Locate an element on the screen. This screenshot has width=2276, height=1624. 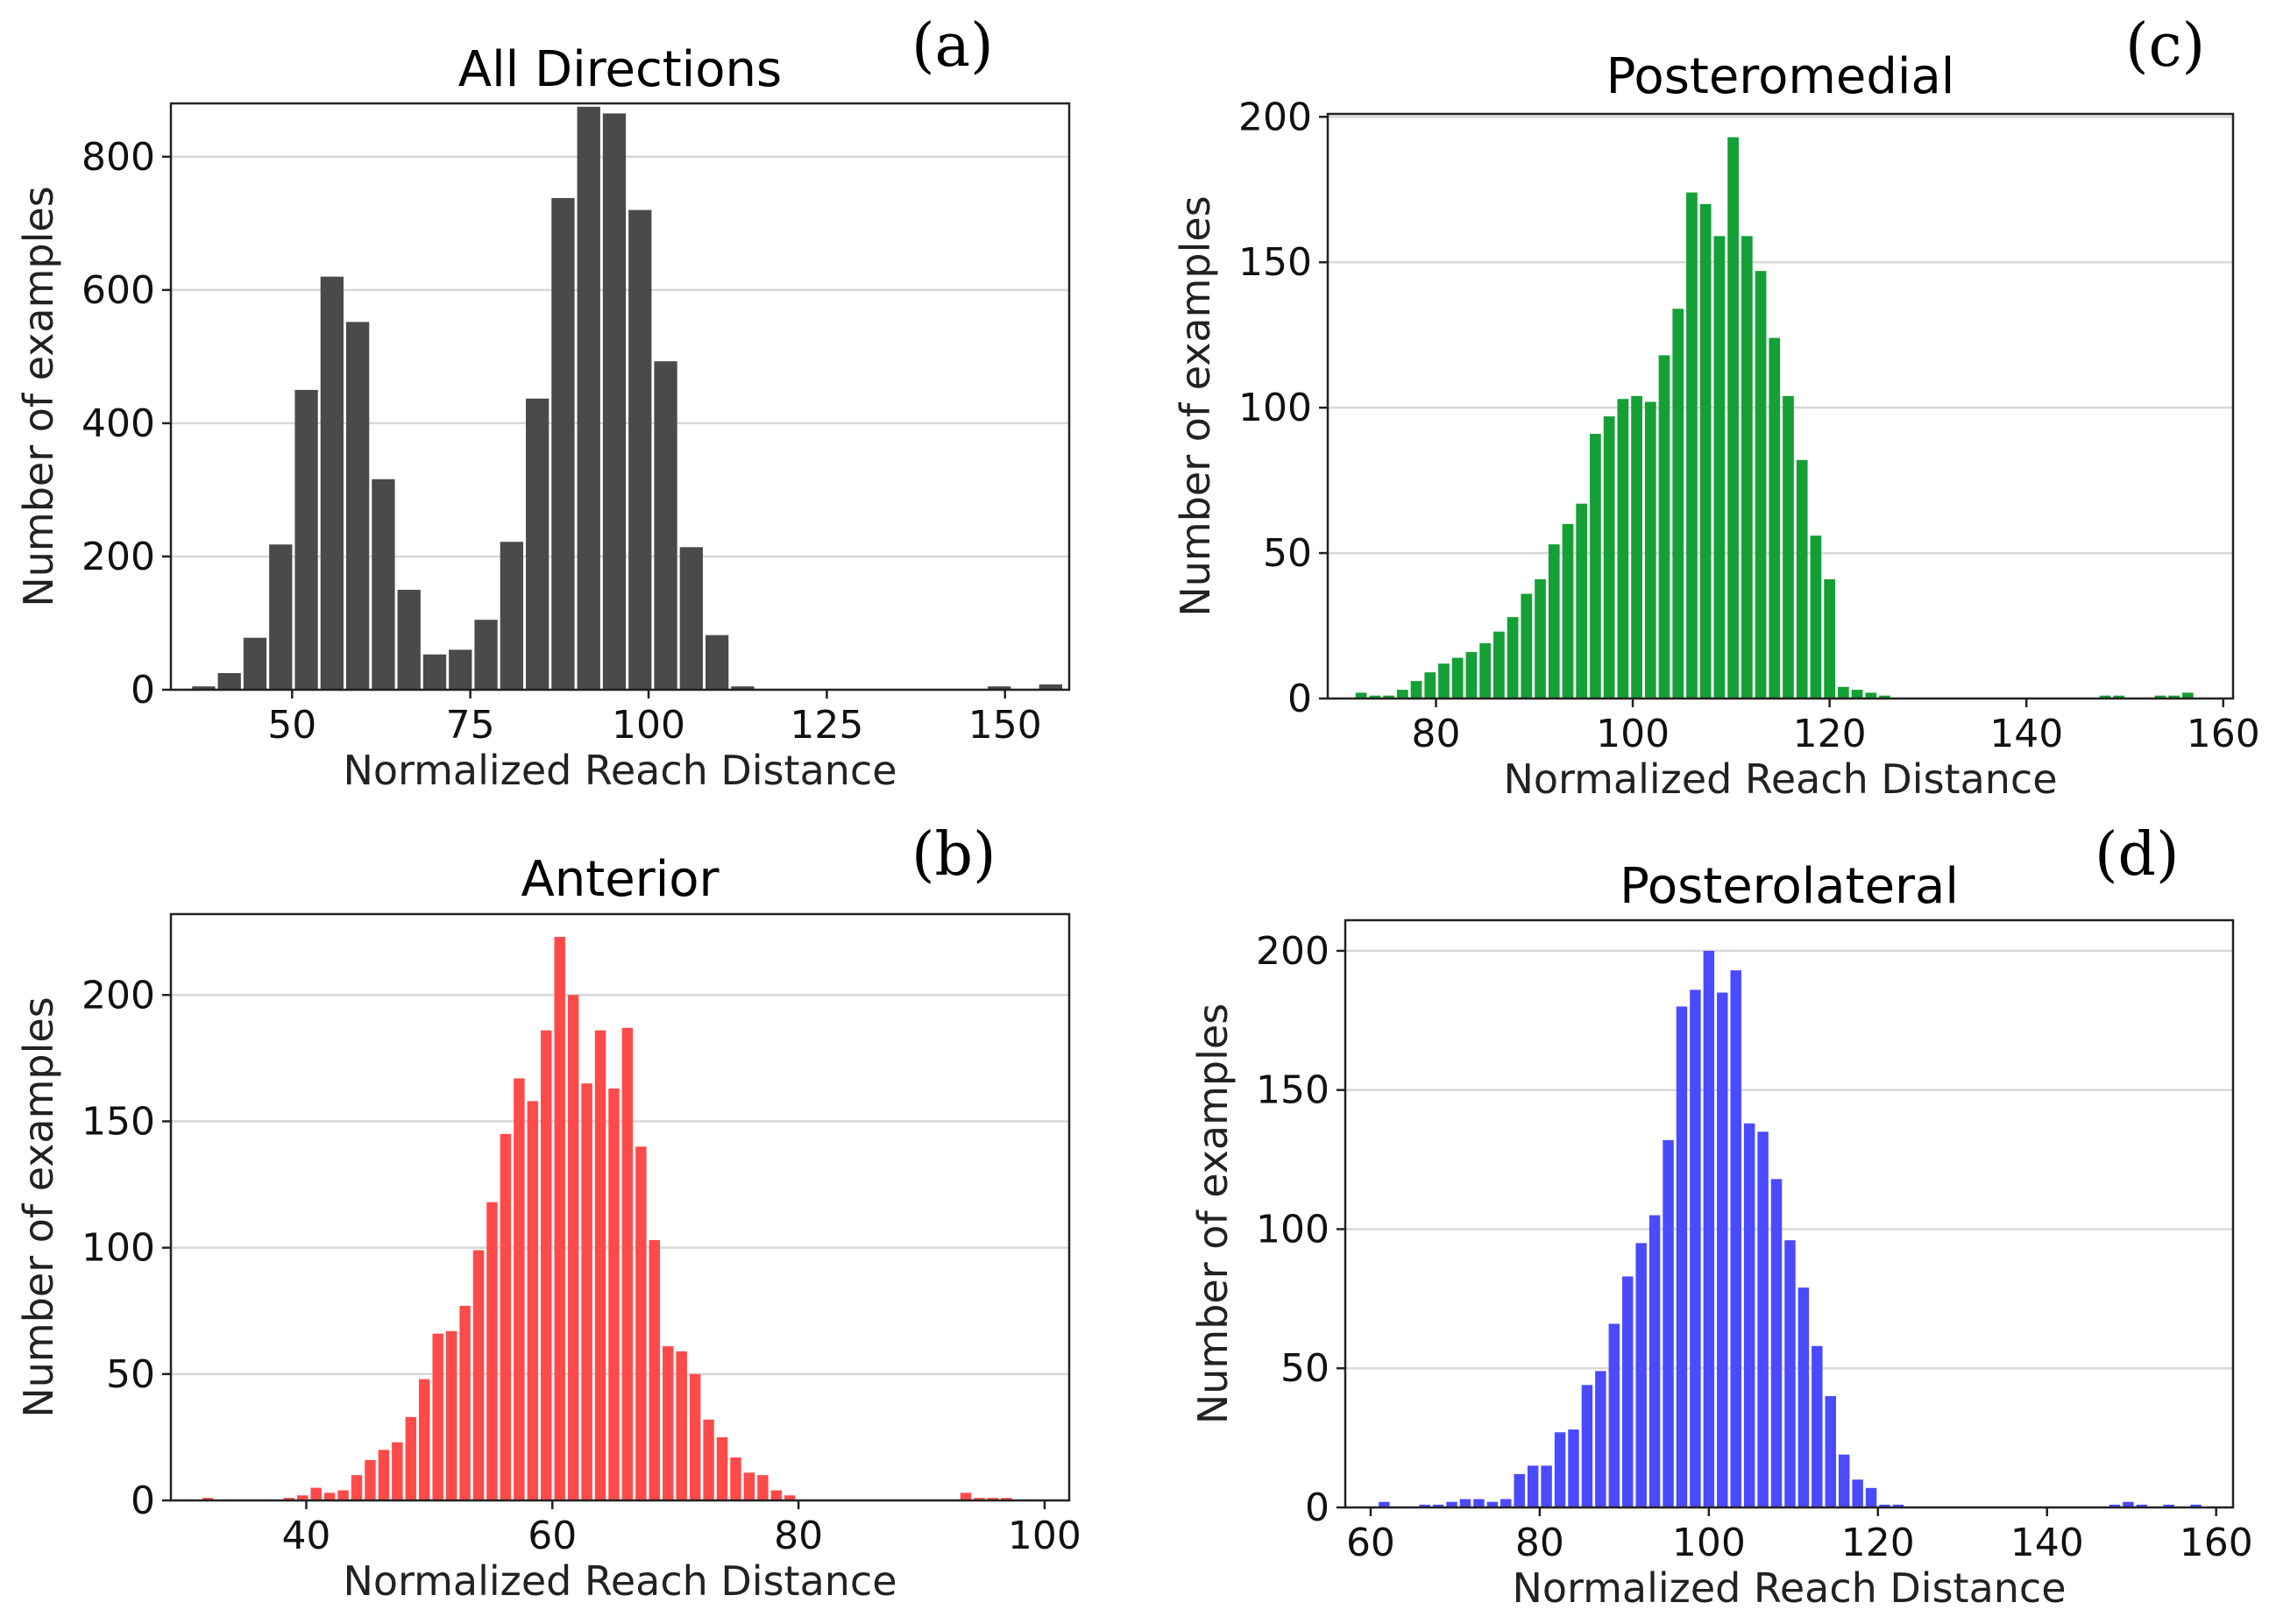
panel-label: (c) is located at coordinates (2165, 46).